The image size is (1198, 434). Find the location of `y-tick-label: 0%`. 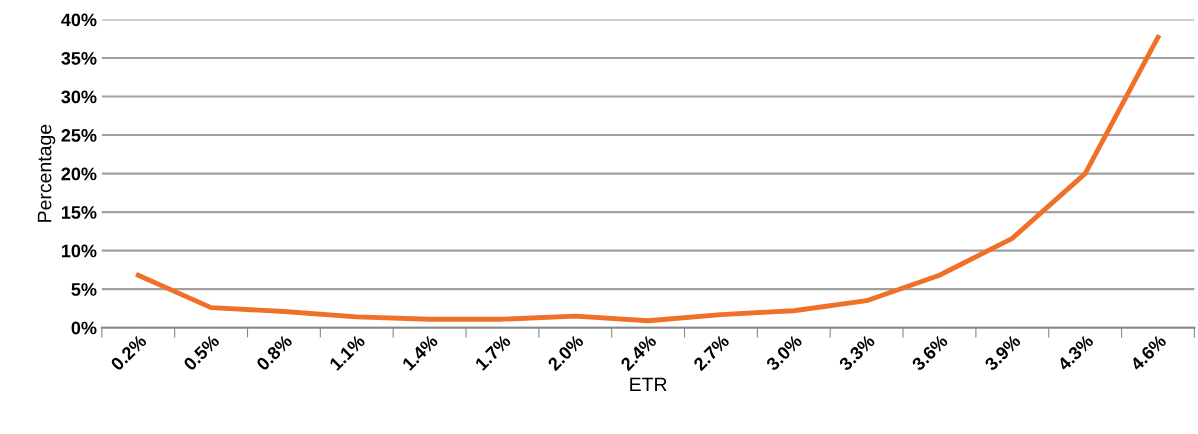

y-tick-label: 0% is located at coordinates (84, 328).